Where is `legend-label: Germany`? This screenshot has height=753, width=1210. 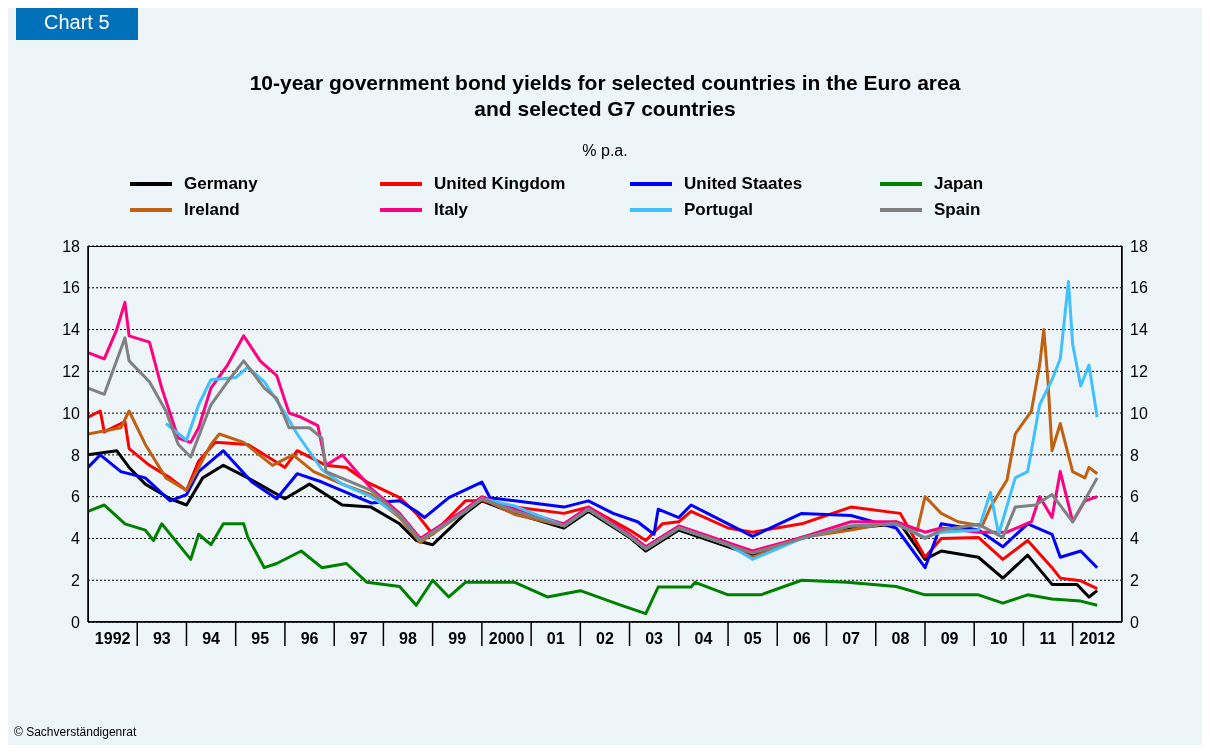
legend-label: Germany is located at coordinates (221, 184).